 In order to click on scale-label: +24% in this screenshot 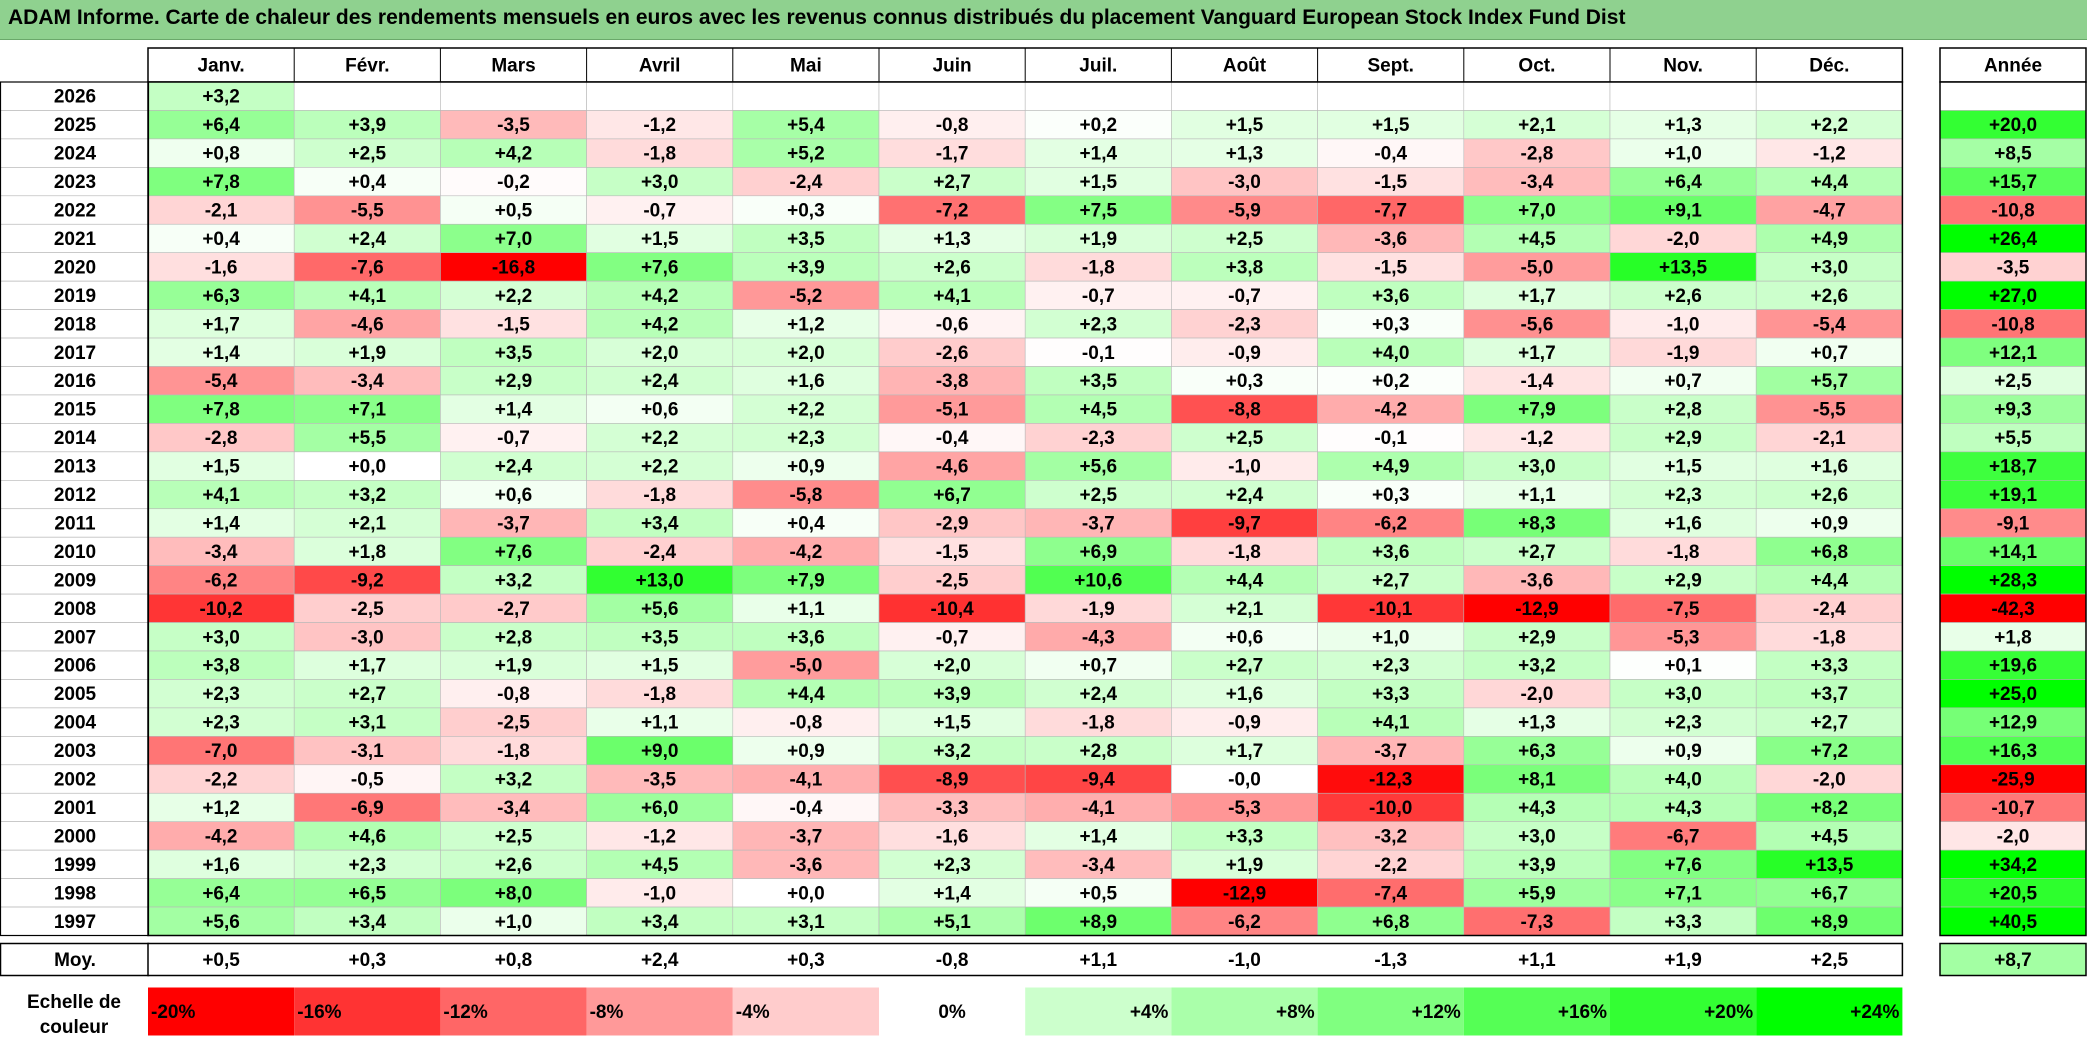, I will do `click(1874, 1012)`.